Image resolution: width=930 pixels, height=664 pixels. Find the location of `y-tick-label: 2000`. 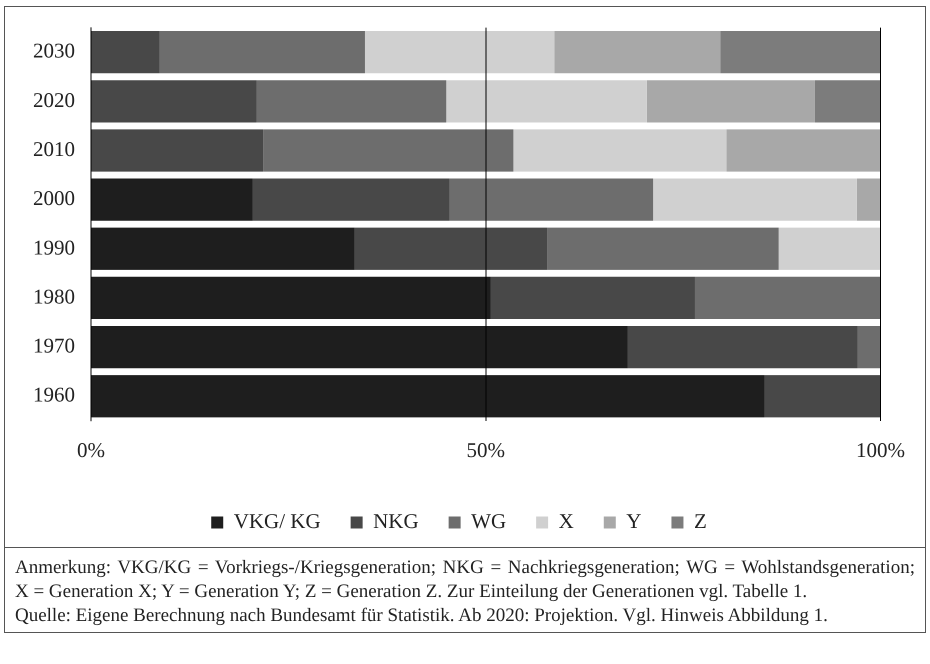

y-tick-label: 2000 is located at coordinates (54, 198).